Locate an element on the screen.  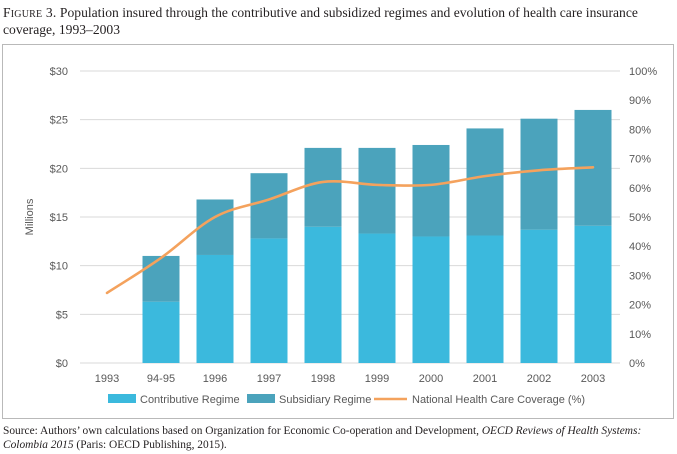
x-tick-label: 2003 is located at coordinates (593, 379).